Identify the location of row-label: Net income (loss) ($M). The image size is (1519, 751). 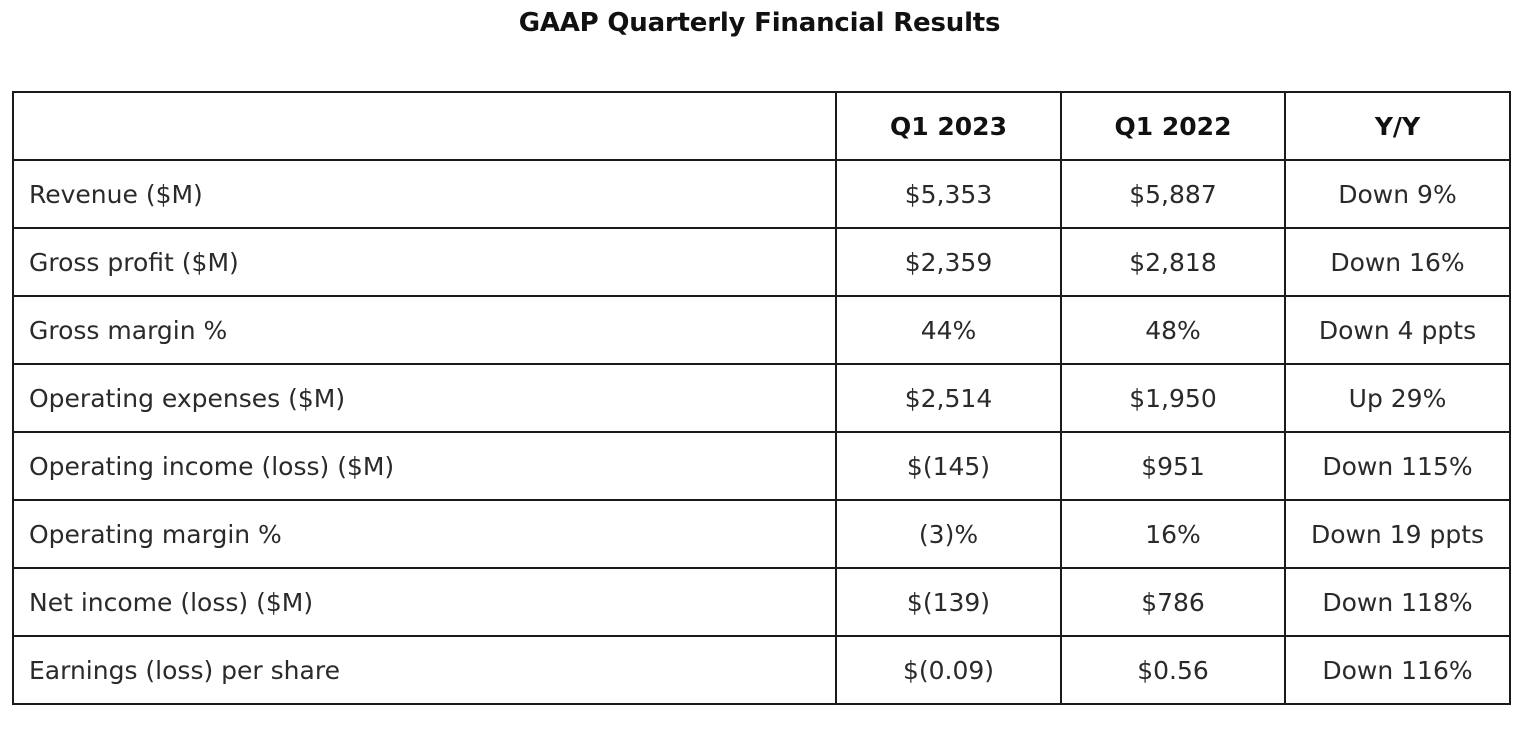
(424, 602).